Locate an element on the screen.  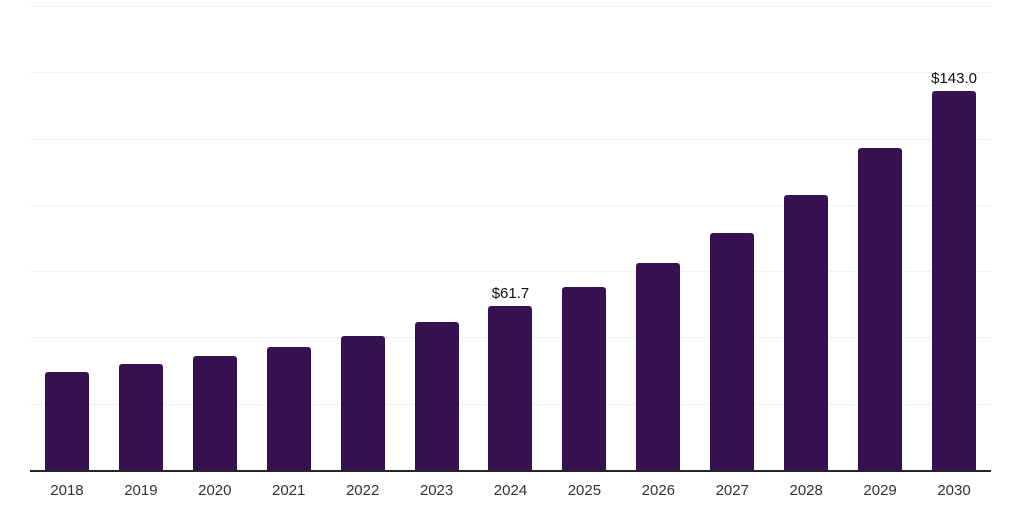
x-axis-label-2029: 2029 is located at coordinates (880, 490).